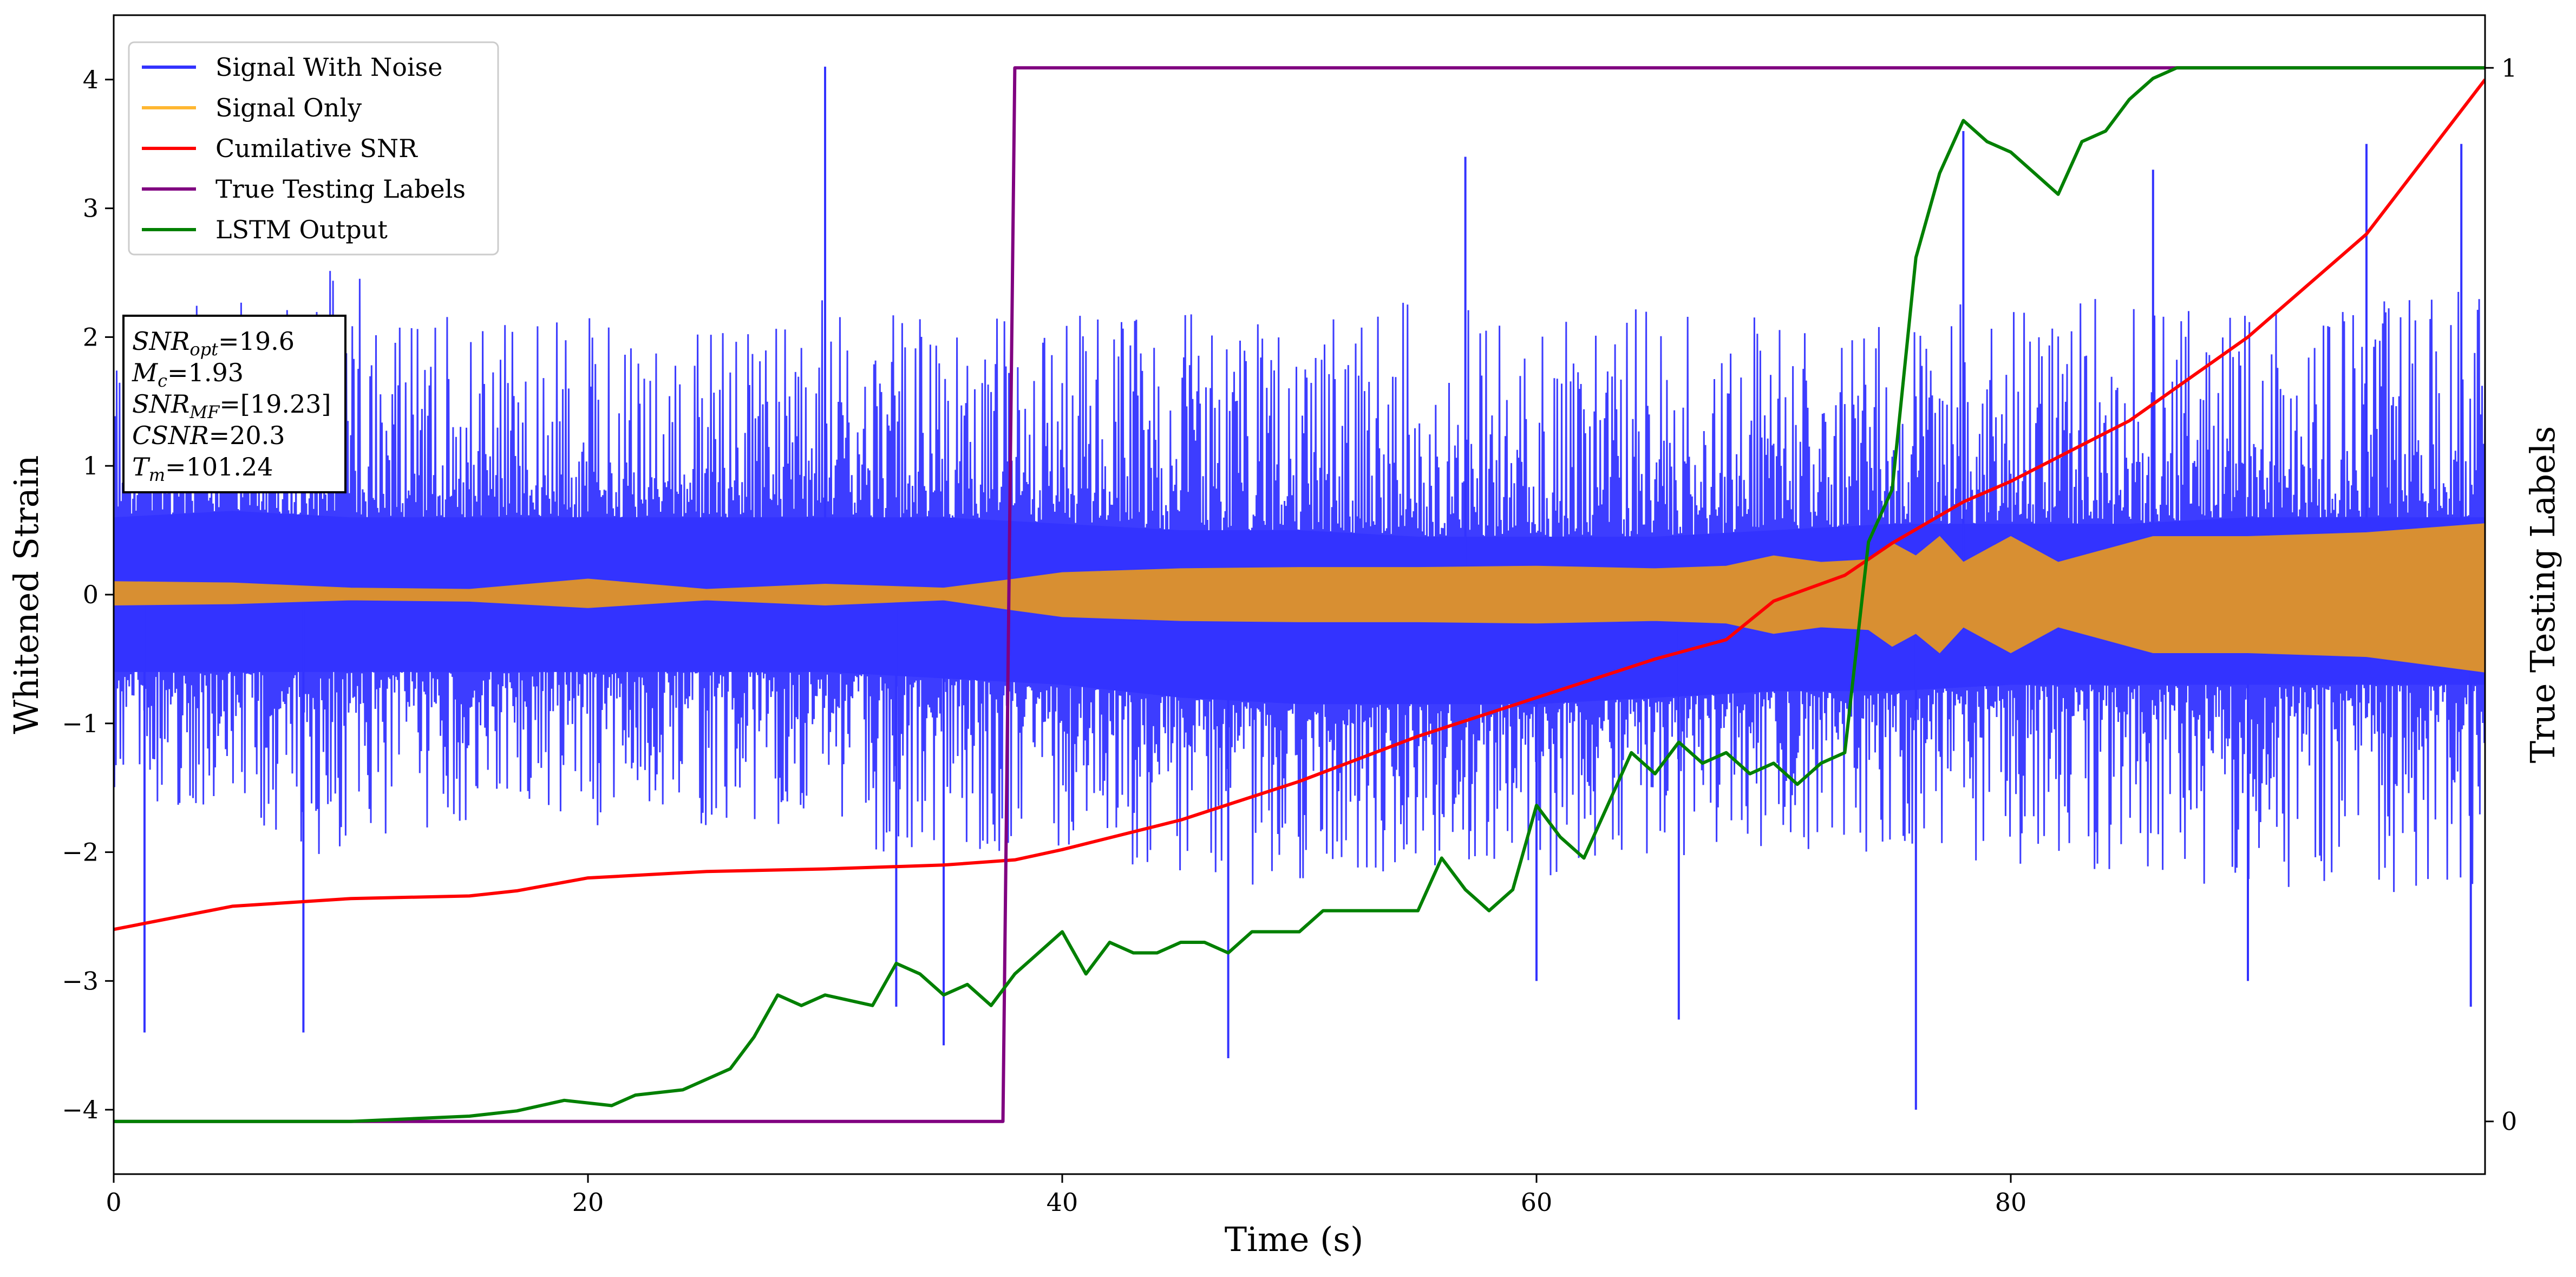 The height and width of the screenshot is (1277, 2576). Describe the element at coordinates (214, 343) in the screenshot. I see `annotation-line-0: SNRopt=19.6` at that location.